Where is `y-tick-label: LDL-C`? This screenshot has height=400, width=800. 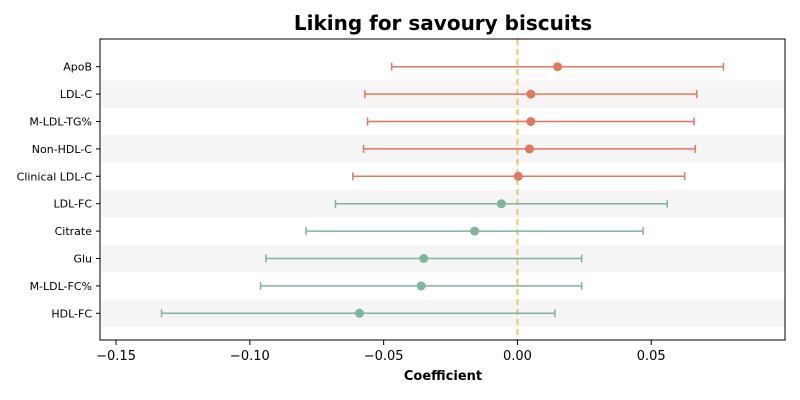
y-tick-label: LDL-C is located at coordinates (76, 94).